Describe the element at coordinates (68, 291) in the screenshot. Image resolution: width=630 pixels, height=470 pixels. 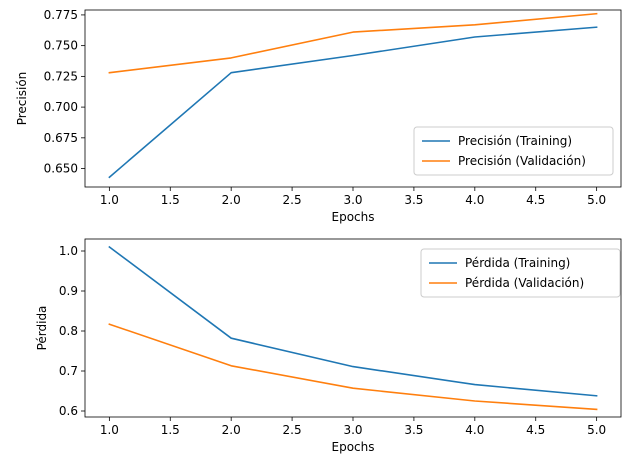
I see `y-tick-label: 0.9` at that location.